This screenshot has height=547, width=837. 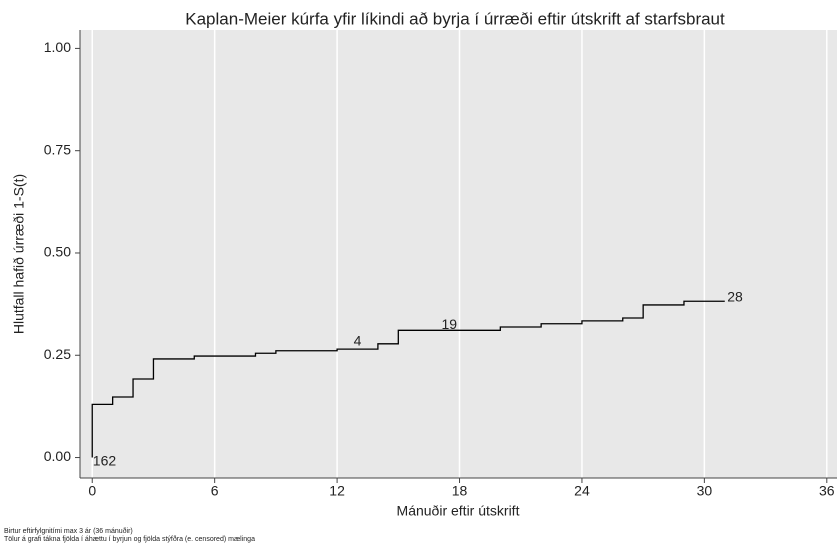 I want to click on y-tick-label: 0.50, so click(x=57, y=252).